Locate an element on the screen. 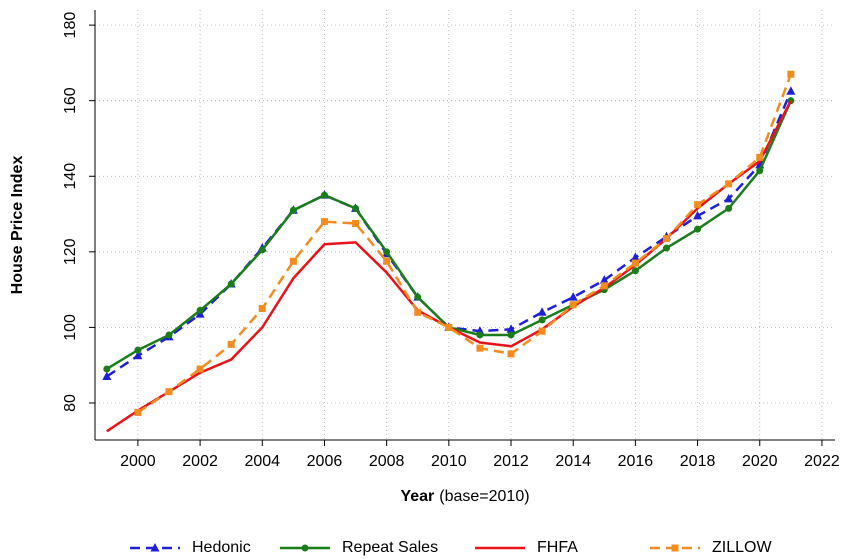 This screenshot has height=559, width=847. x-tick-label: 2022 is located at coordinates (822, 461).